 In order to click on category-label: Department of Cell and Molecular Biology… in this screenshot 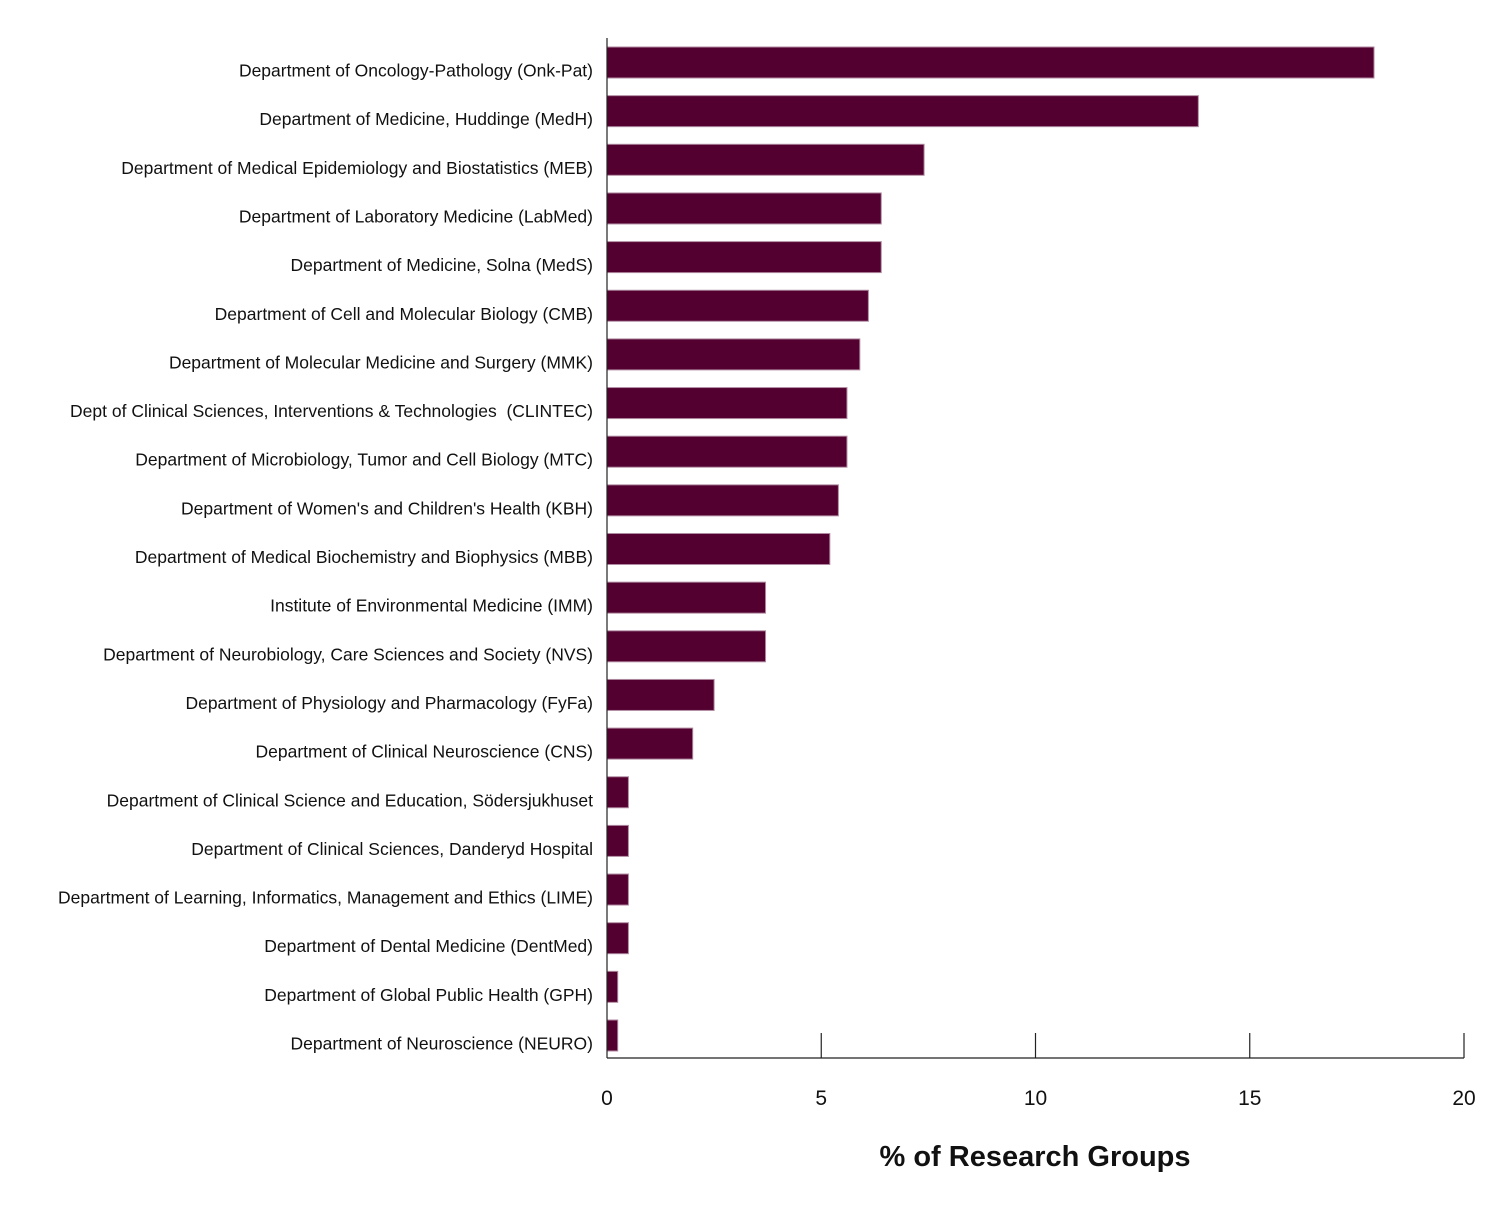, I will do `click(404, 314)`.